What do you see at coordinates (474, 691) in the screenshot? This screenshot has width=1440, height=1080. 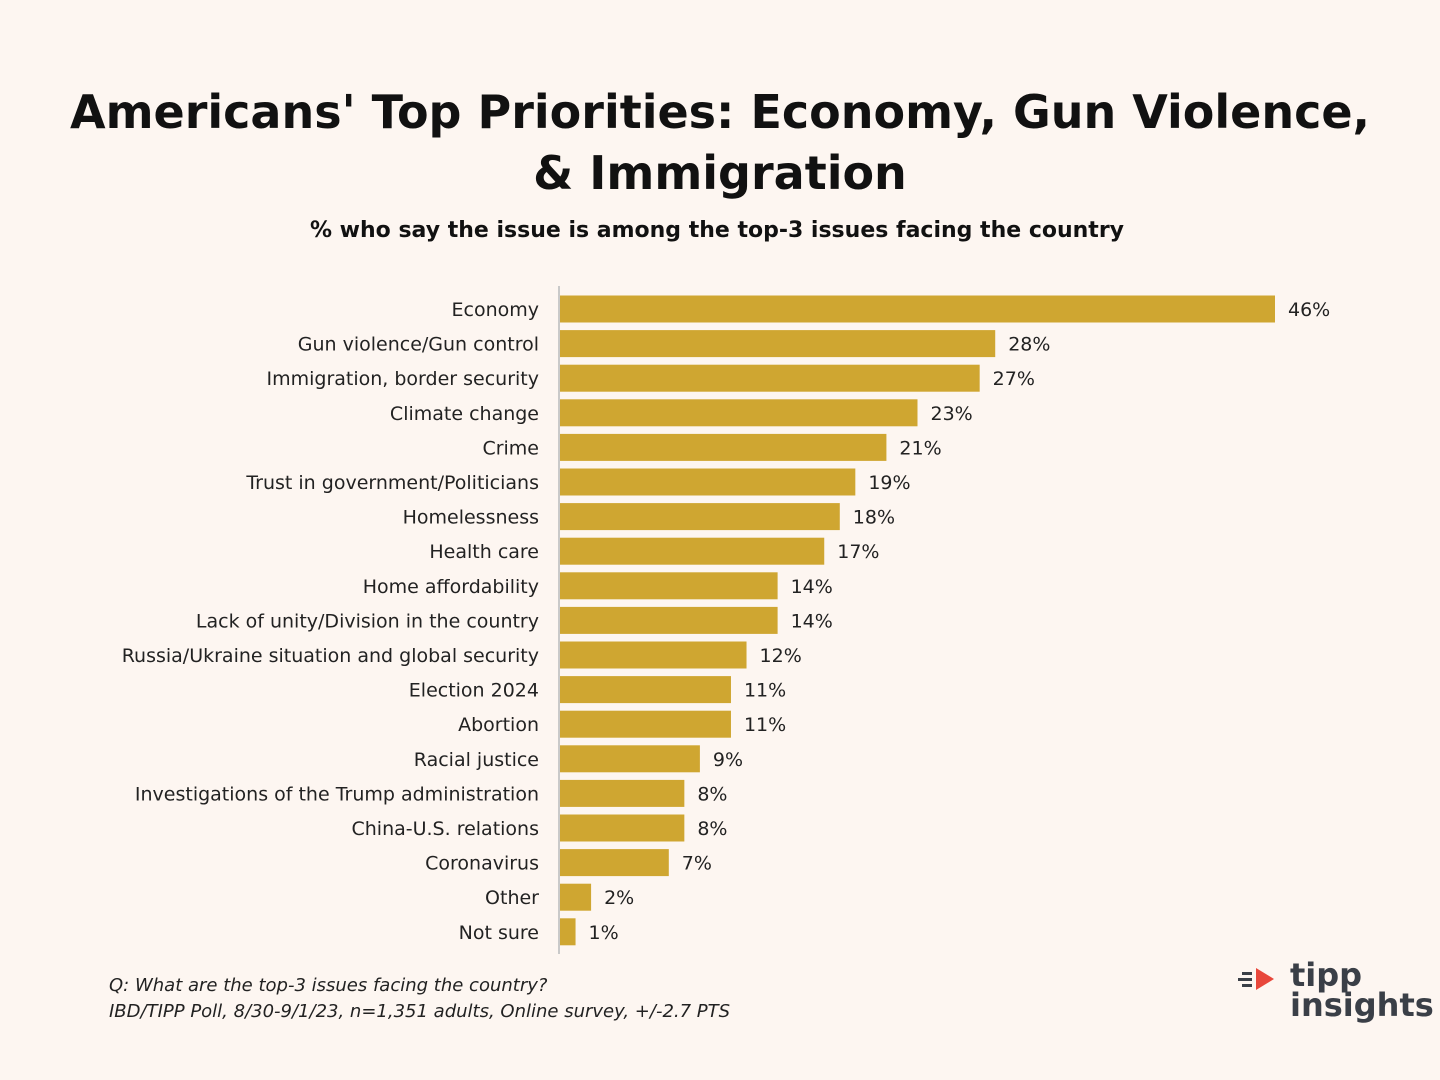 I see `category-label: Election 2024` at bounding box center [474, 691].